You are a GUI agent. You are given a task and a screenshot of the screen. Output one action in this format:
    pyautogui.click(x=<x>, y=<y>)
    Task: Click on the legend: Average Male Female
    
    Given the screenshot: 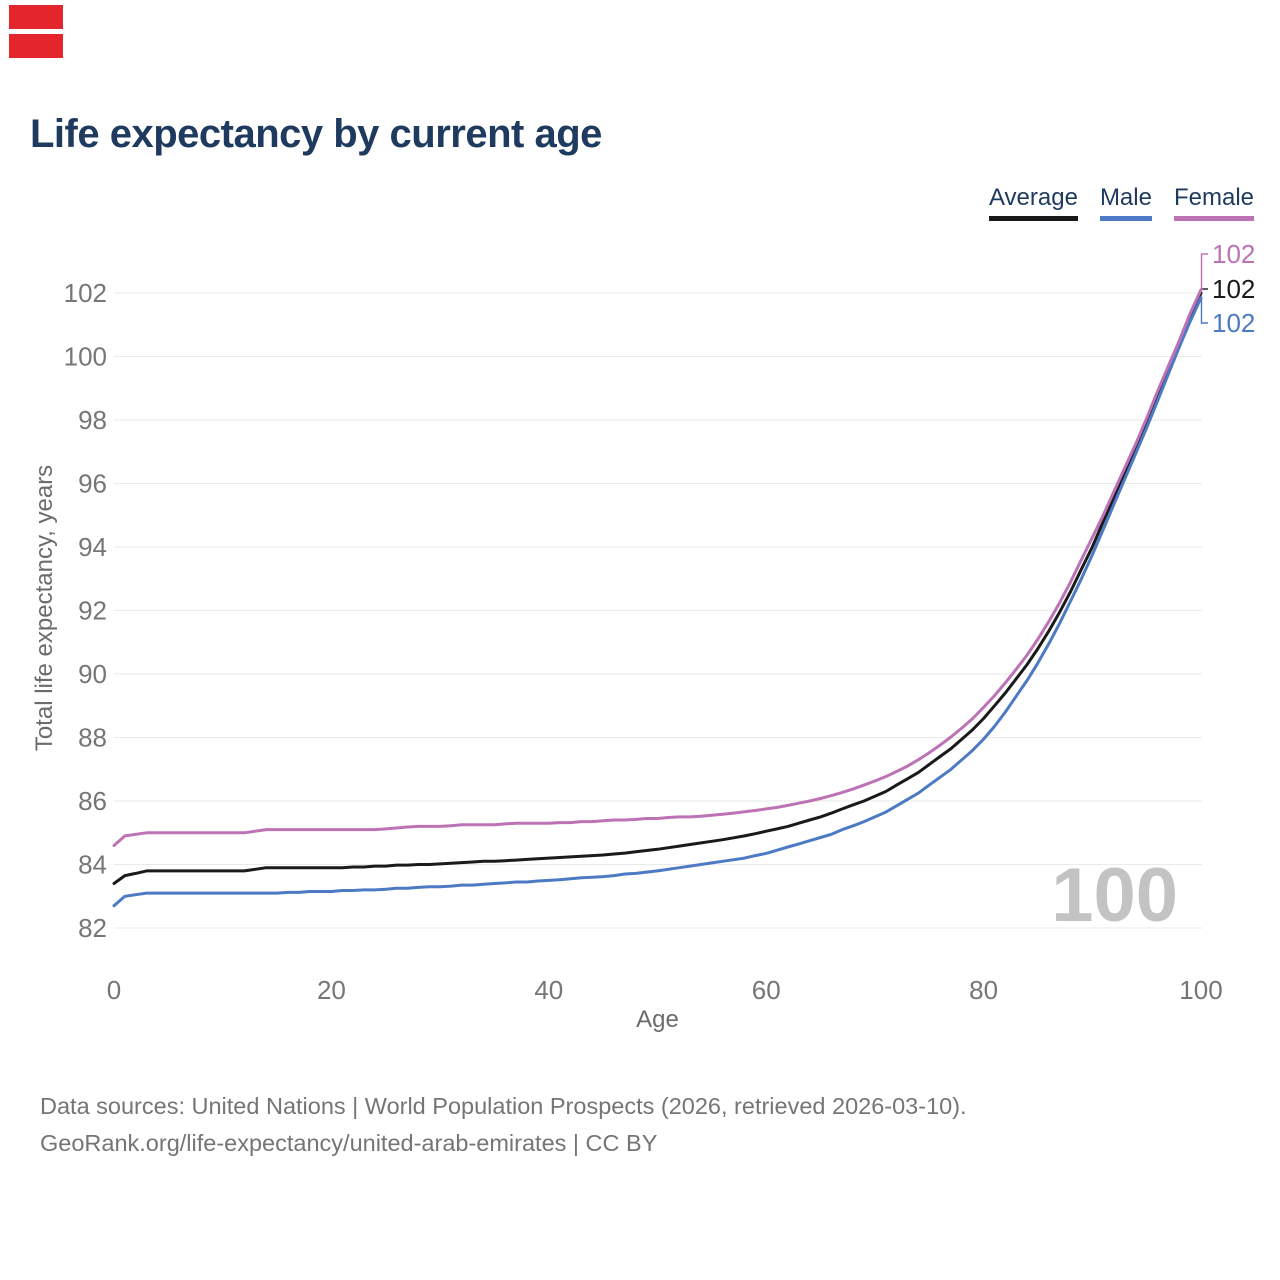 What is the action you would take?
    pyautogui.click(x=1121, y=202)
    